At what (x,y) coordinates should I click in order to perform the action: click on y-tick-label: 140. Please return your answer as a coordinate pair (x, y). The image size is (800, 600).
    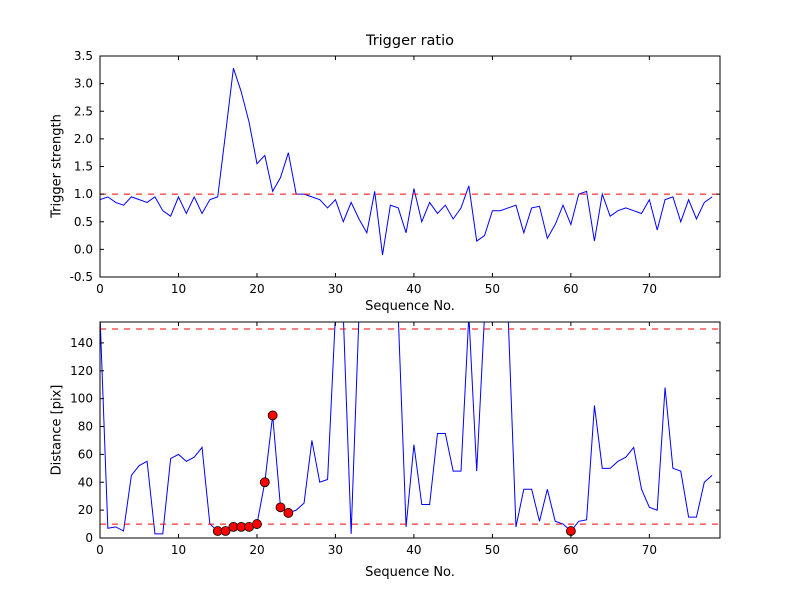
    Looking at the image, I should click on (81, 343).